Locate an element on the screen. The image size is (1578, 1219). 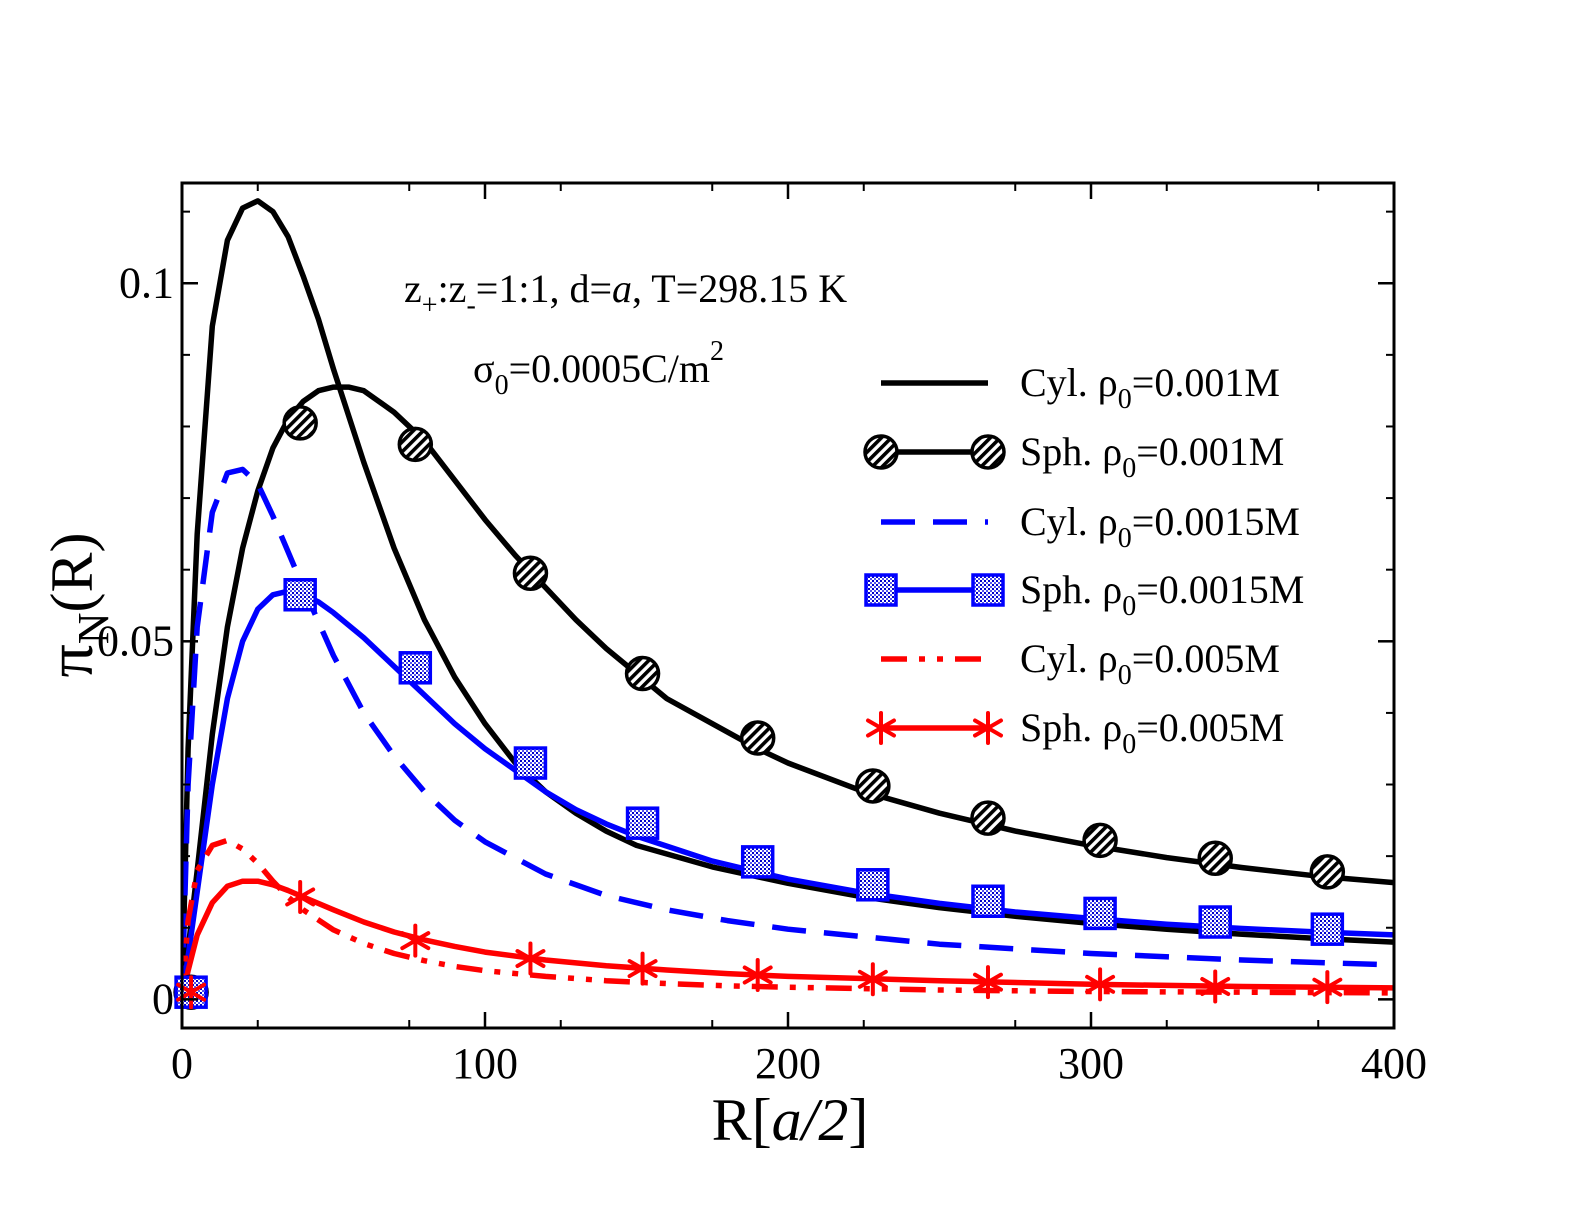
legend-label: Cyl. ρ0=0.005M is located at coordinates (1150, 663).